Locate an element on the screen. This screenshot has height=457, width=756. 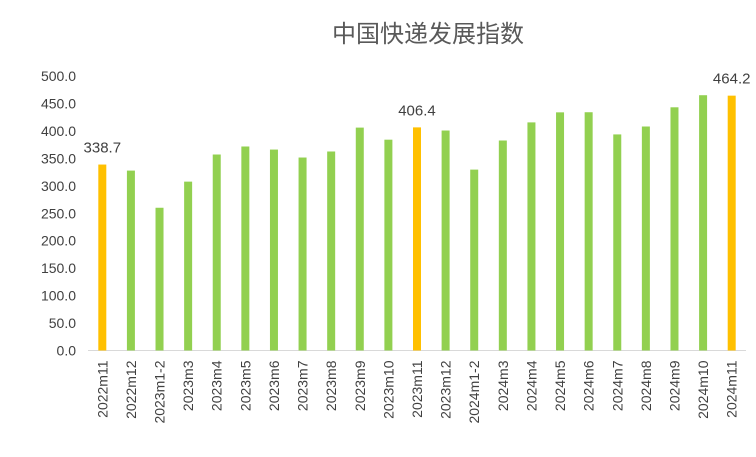
x-tick-label: 2023m6 is located at coordinates (274, 385).